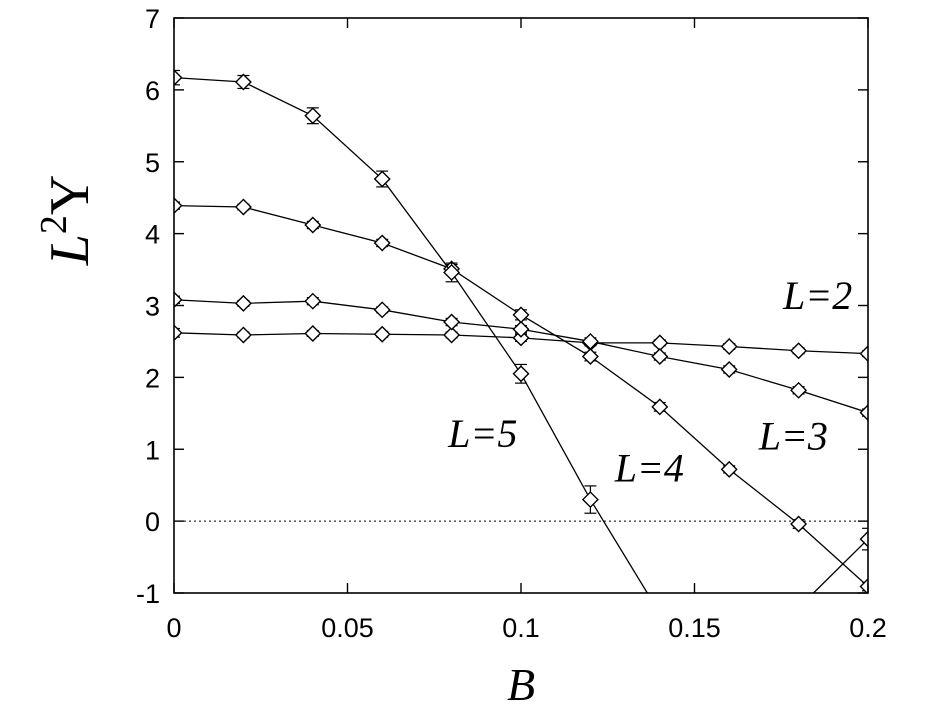 This screenshot has width=926, height=721. I want to click on y-axis-title: L2Y, so click(67, 221).